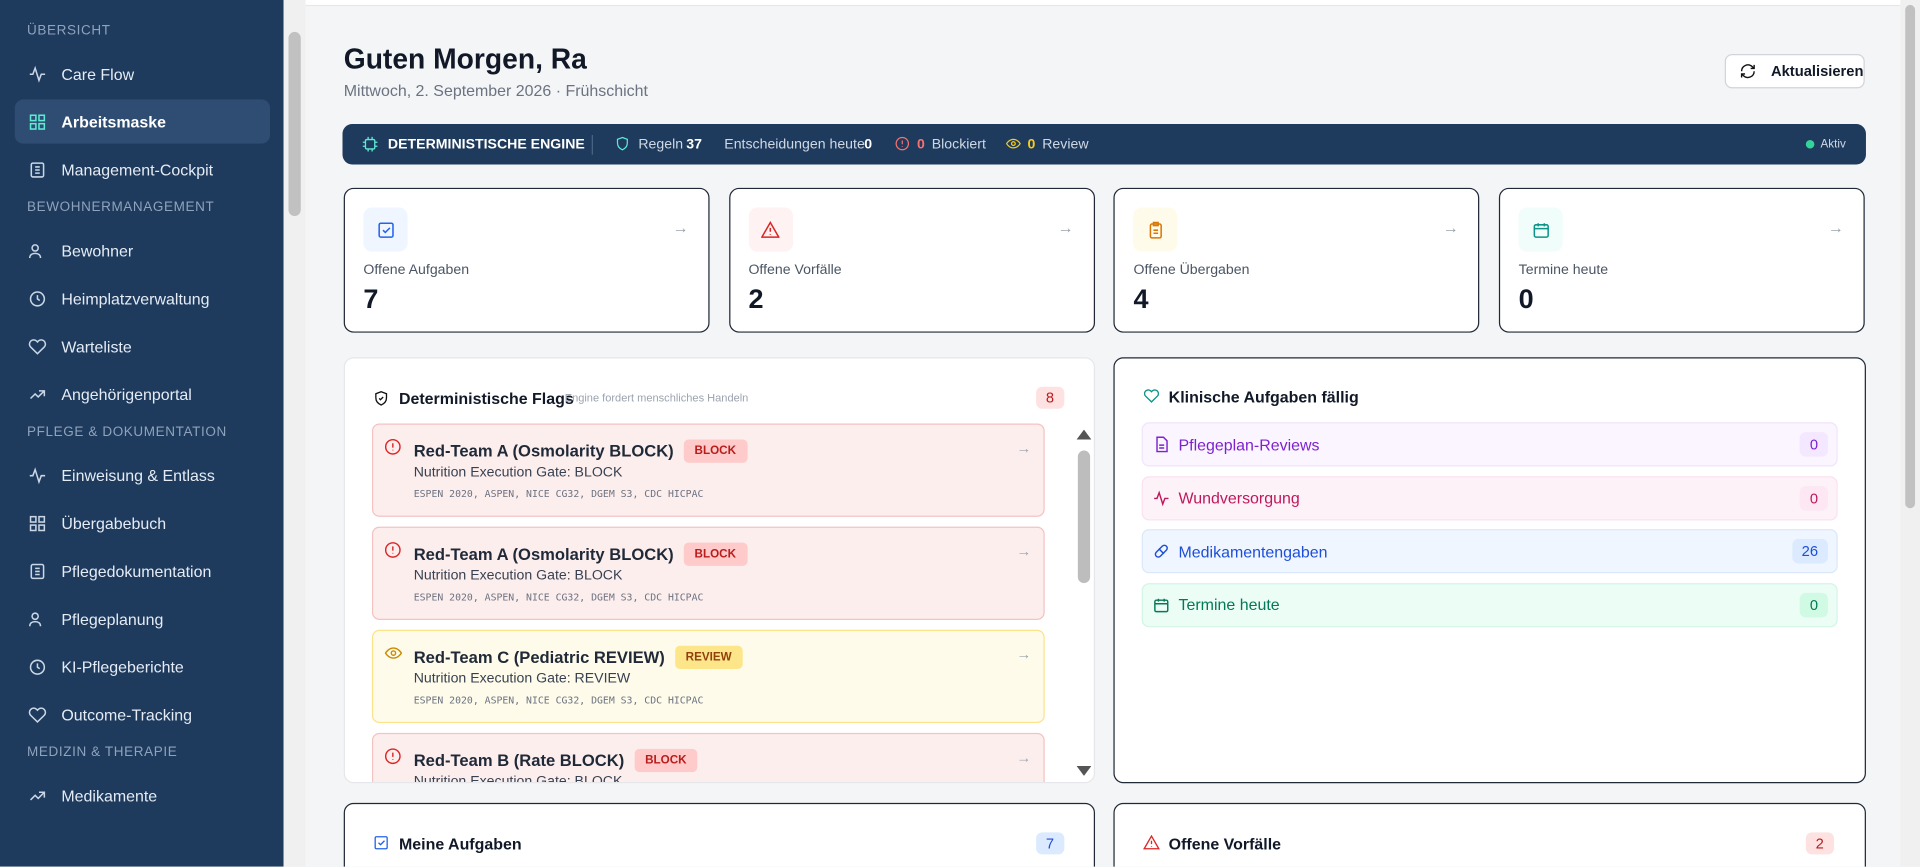  Describe the element at coordinates (1682, 260) in the screenshot. I see `stat-card: → Termine heute 0` at that location.